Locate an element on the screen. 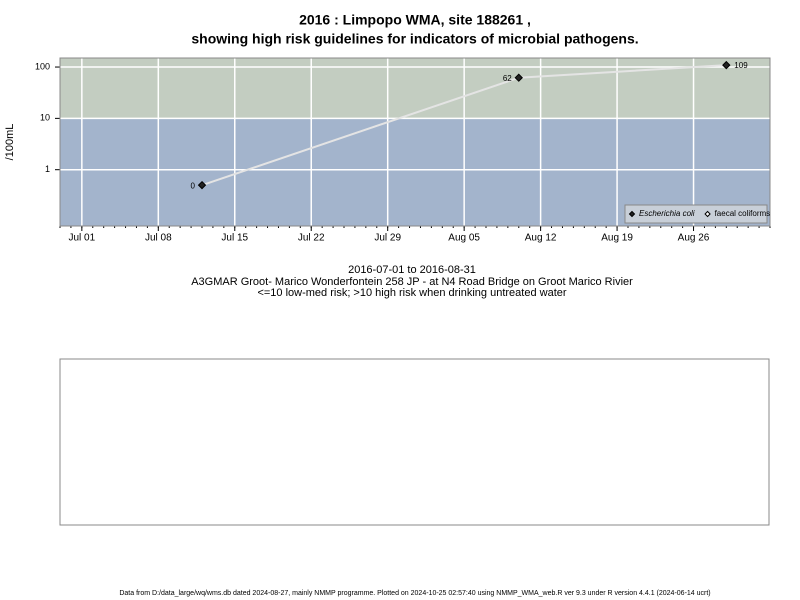 The image size is (800, 600). x-tick-label: Aug 05 is located at coordinates (464, 238).